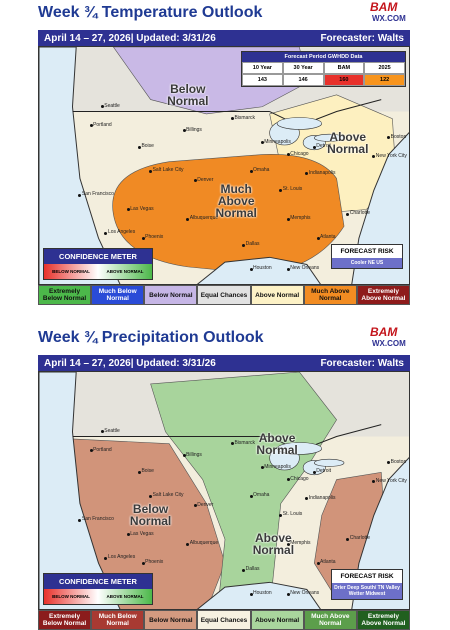 Image resolution: width=450 pixels, height=630 pixels. What do you see at coordinates (322, 497) in the screenshot?
I see `city-label: Indianapolis` at bounding box center [322, 497].